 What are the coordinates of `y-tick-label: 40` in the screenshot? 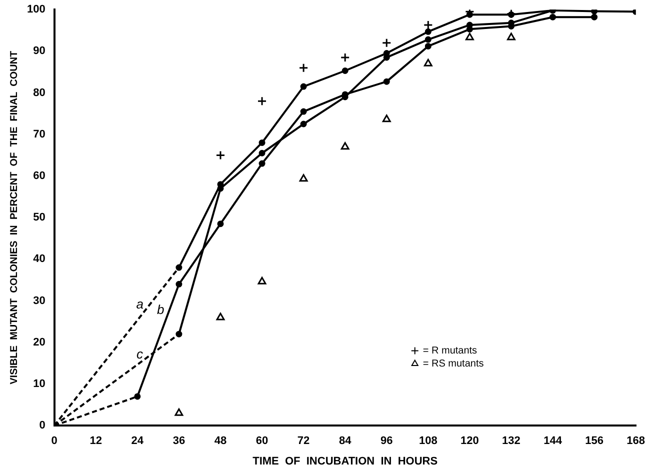 It's located at (39, 259).